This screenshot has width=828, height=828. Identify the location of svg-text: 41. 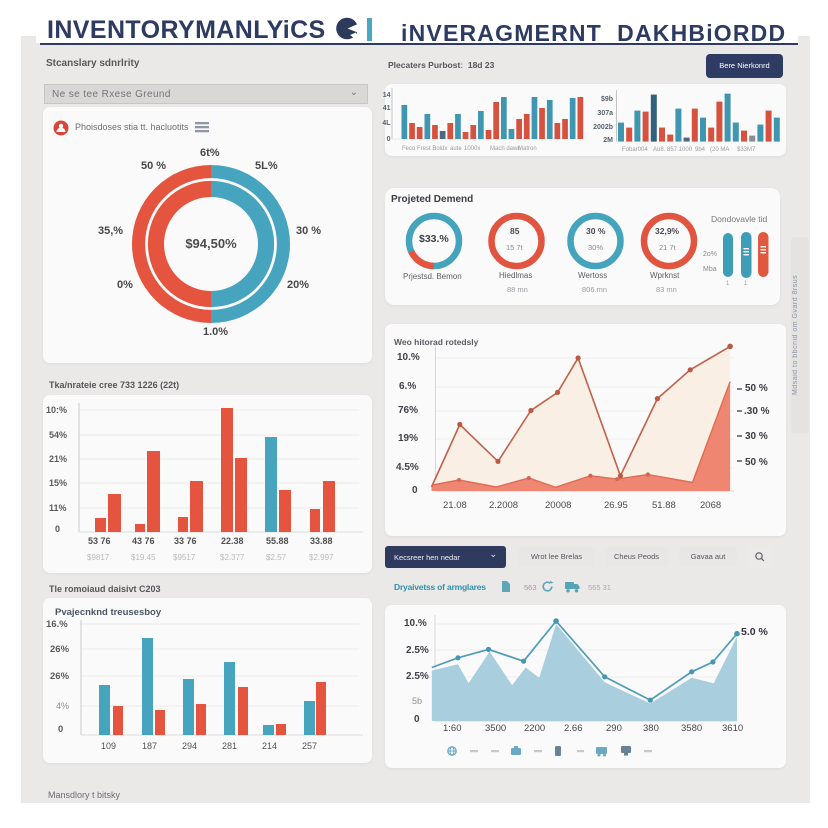
(387, 108).